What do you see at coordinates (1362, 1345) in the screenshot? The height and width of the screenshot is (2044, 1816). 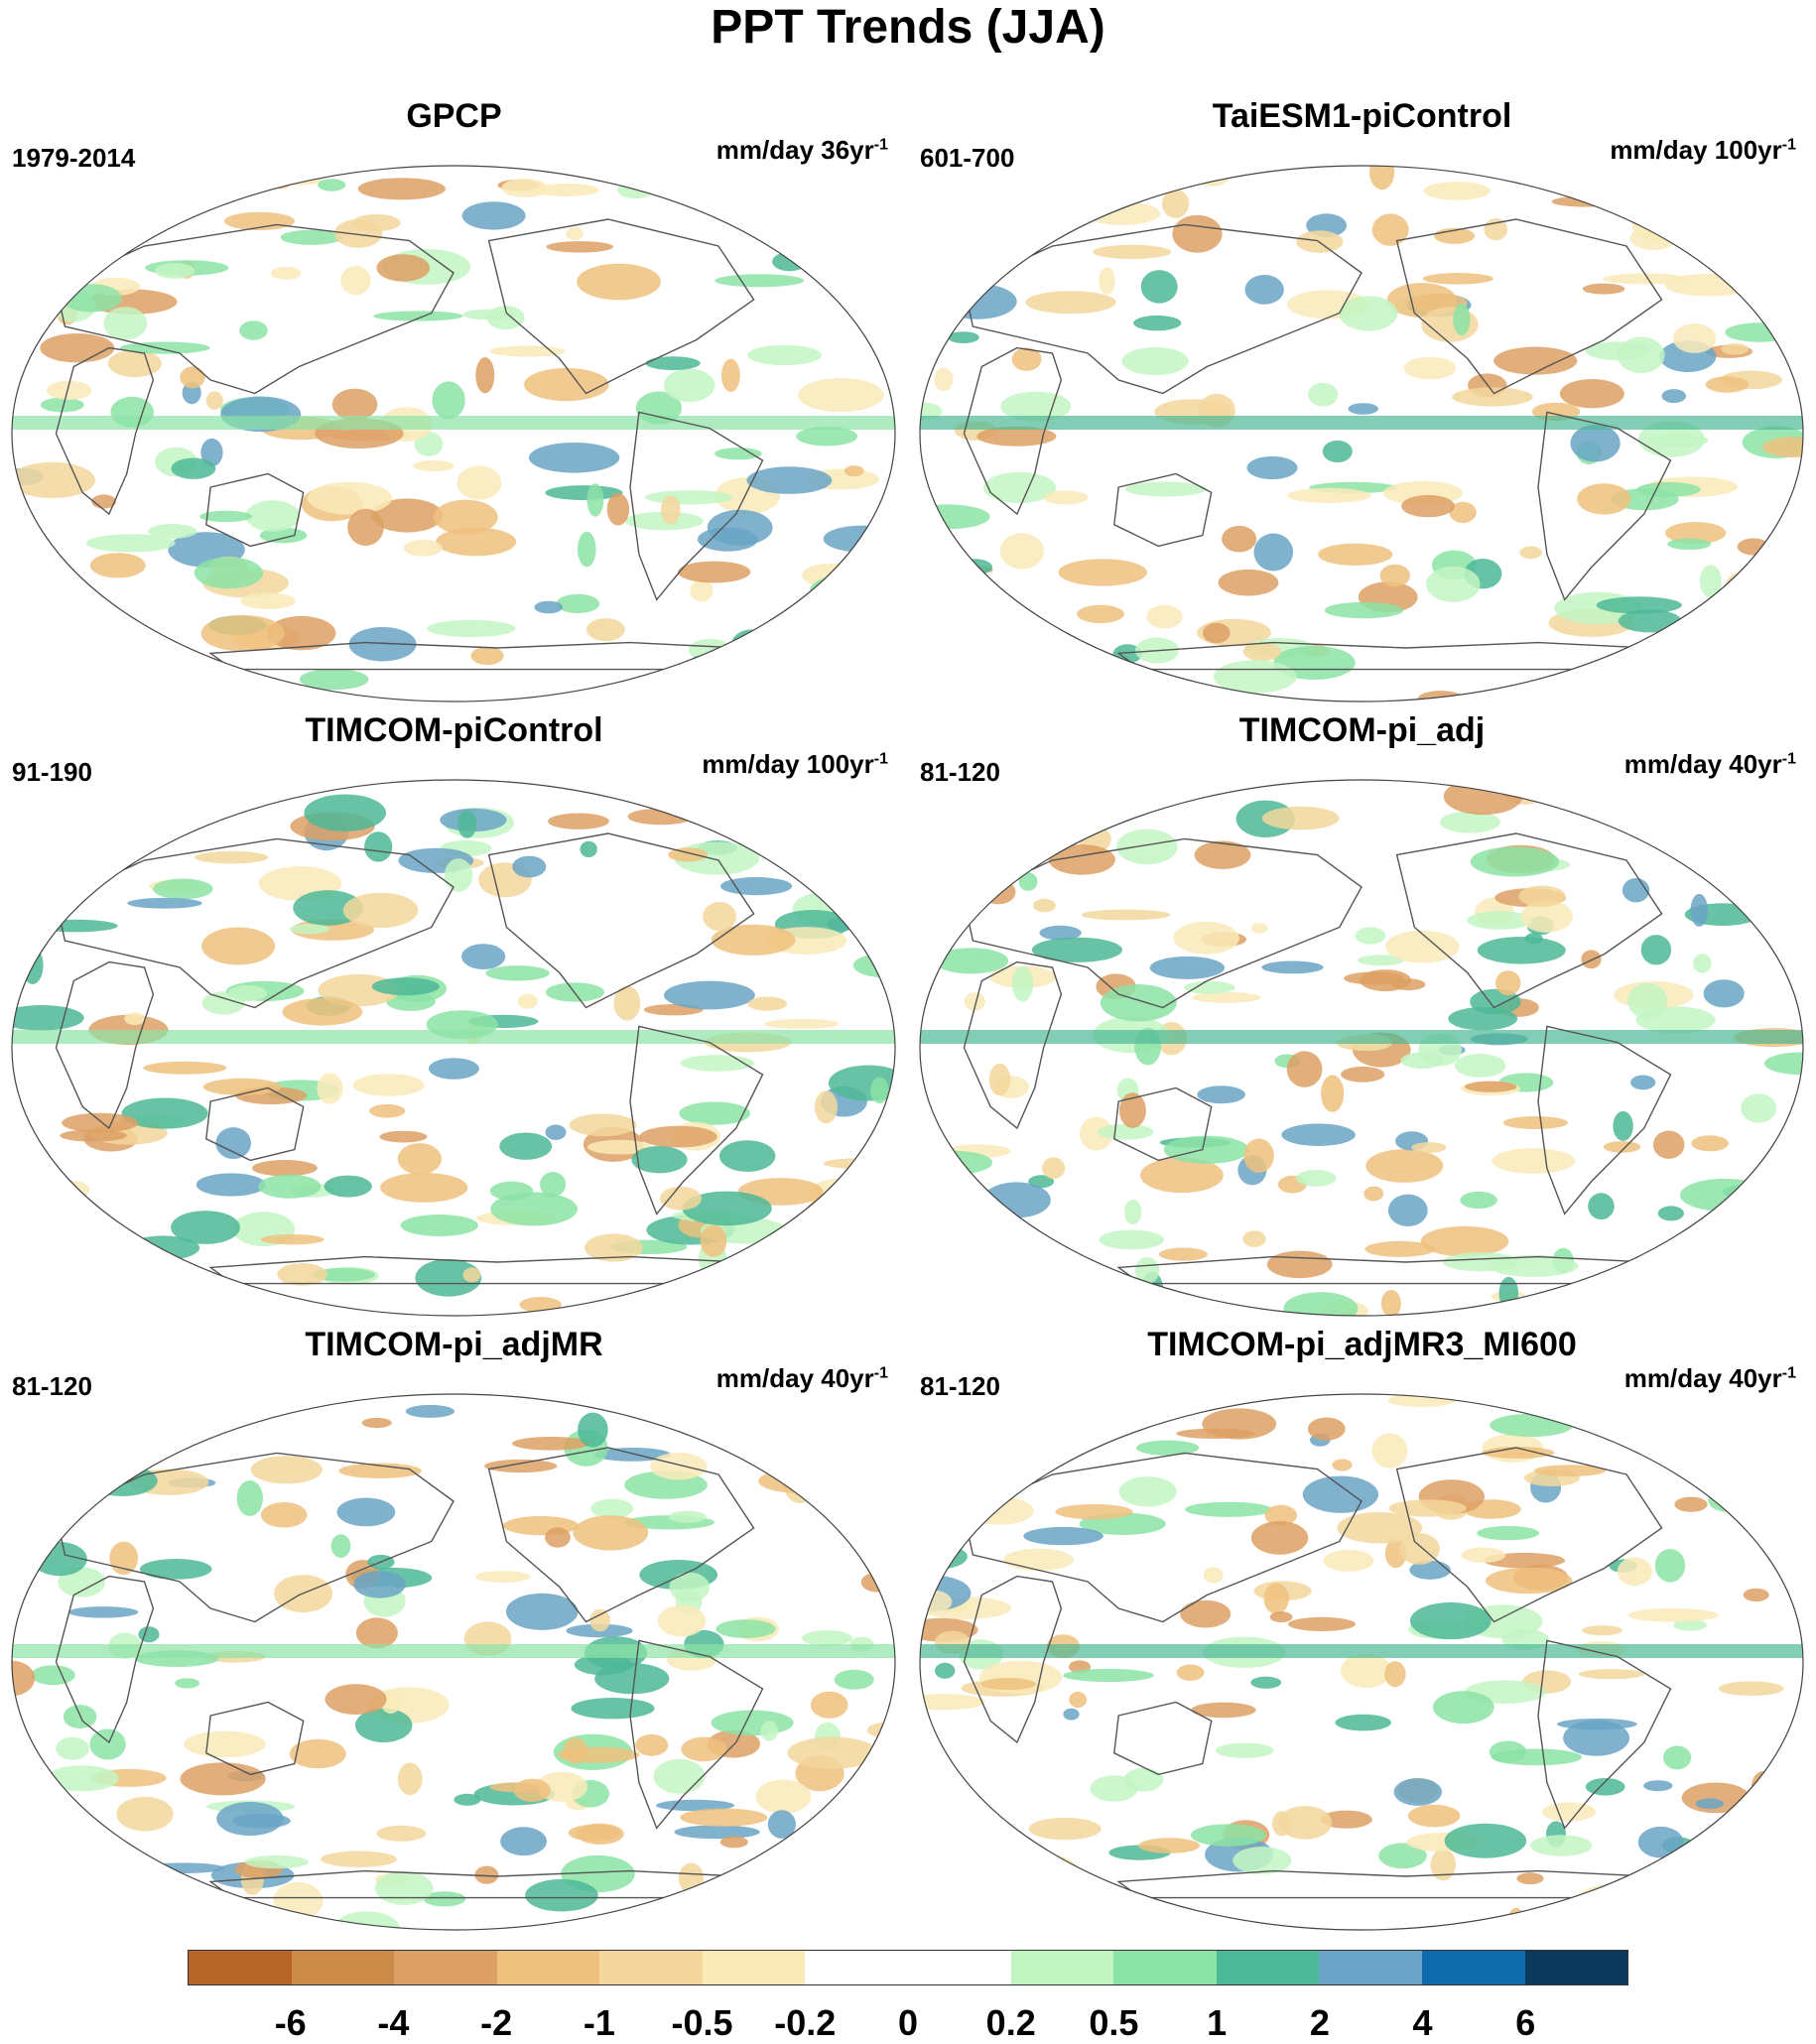 I see `panel-title: TIMCOM-pi_adjMR3_MI600` at bounding box center [1362, 1345].